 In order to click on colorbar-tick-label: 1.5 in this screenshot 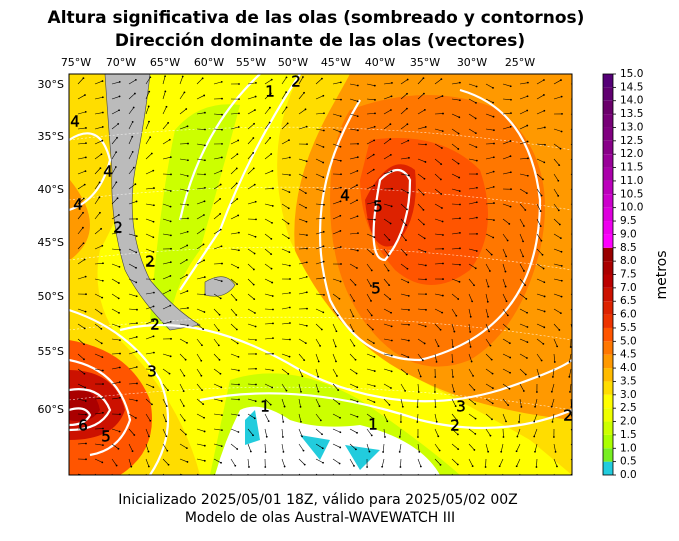, I will do `click(628, 435)`.